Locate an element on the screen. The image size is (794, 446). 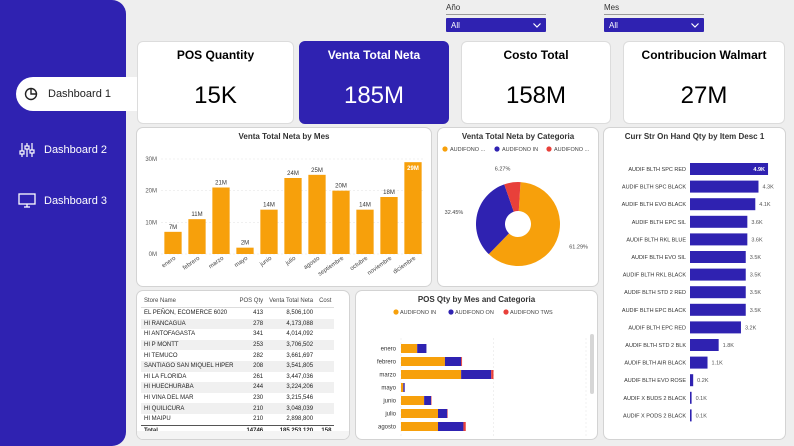
legend-marker is located at coordinates (497, 149).